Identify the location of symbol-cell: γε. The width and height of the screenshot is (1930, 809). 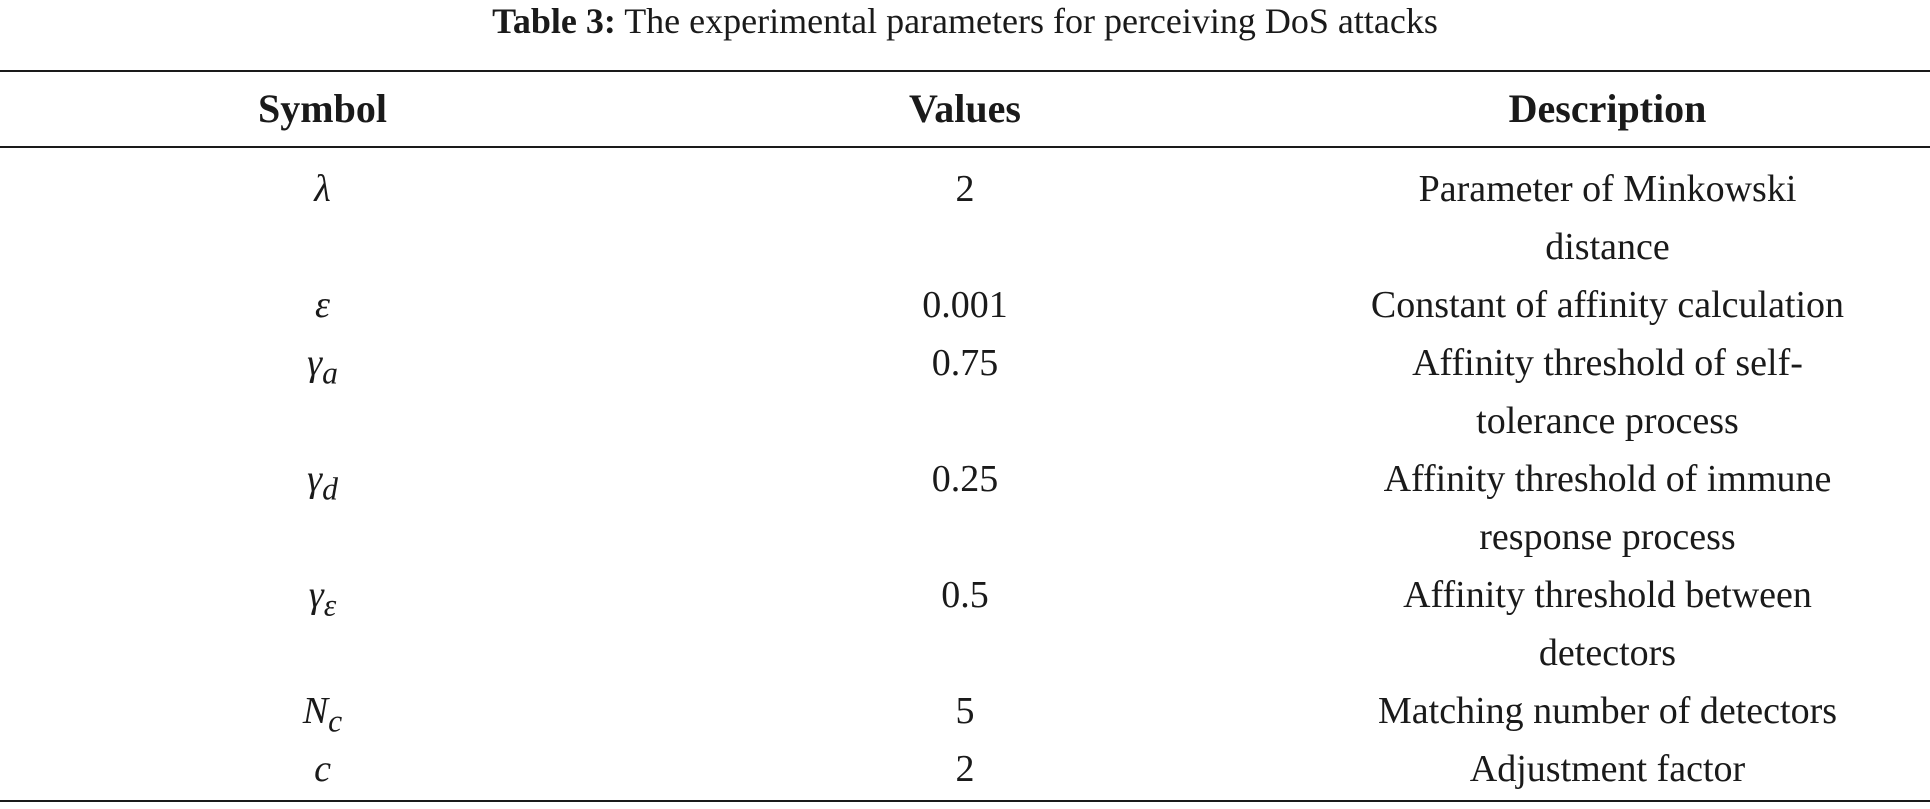
(322, 600).